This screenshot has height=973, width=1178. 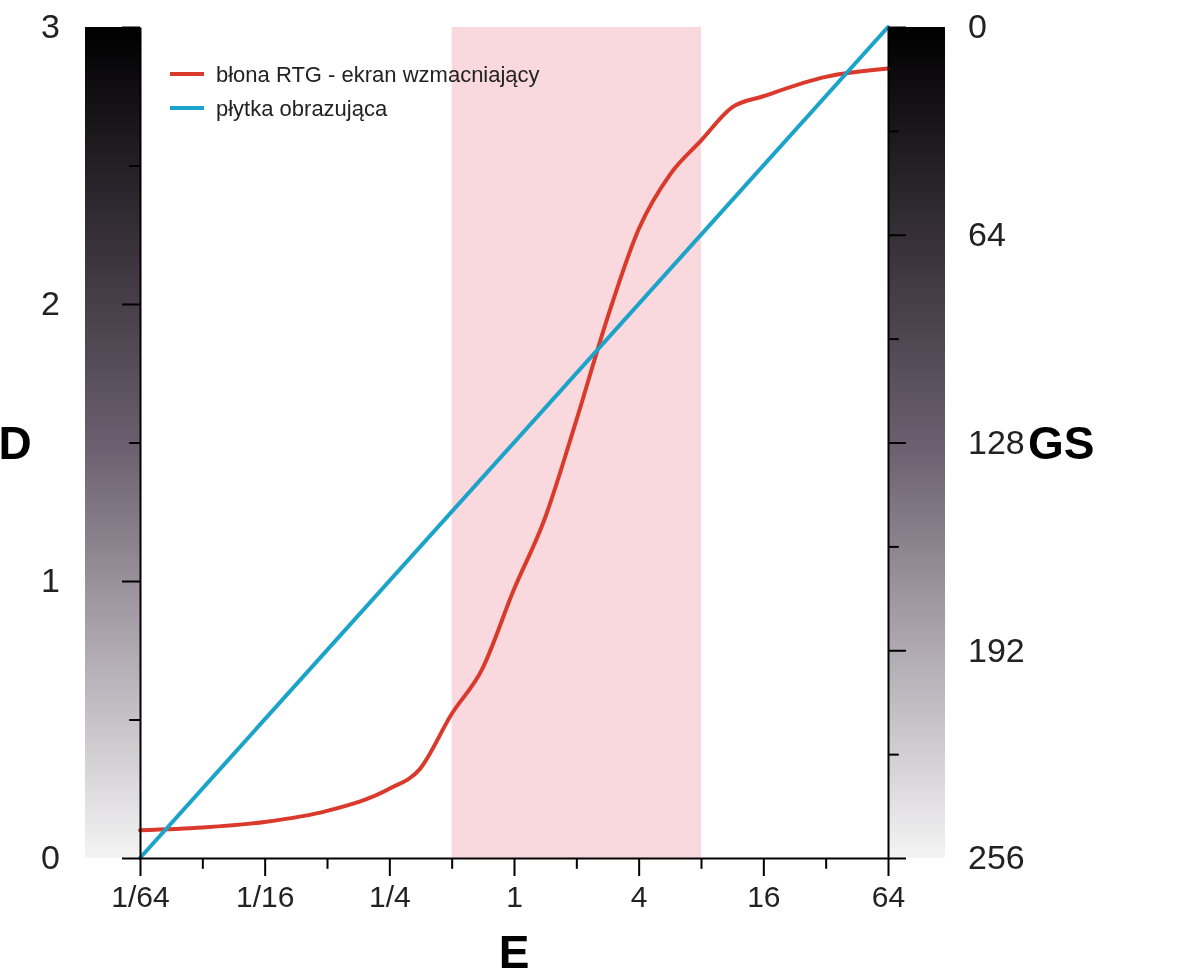 I want to click on y2-tick-label: 0, so click(x=977, y=26).